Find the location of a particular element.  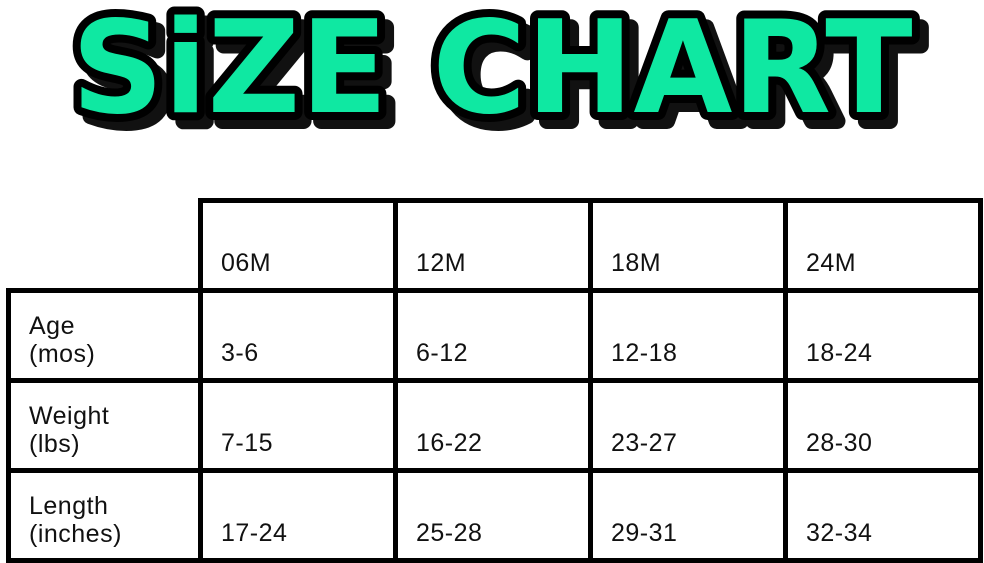

cell-age-24m: 18-24 is located at coordinates (883, 335).